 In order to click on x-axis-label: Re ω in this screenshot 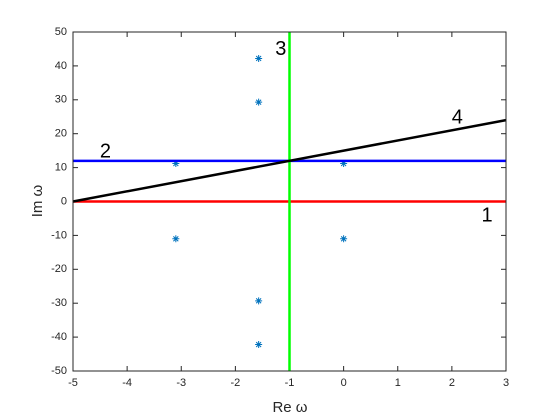, I will do `click(289, 407)`.